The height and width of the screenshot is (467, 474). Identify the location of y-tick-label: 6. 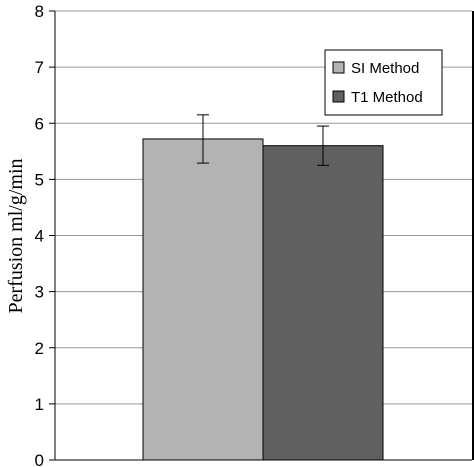
(39, 123).